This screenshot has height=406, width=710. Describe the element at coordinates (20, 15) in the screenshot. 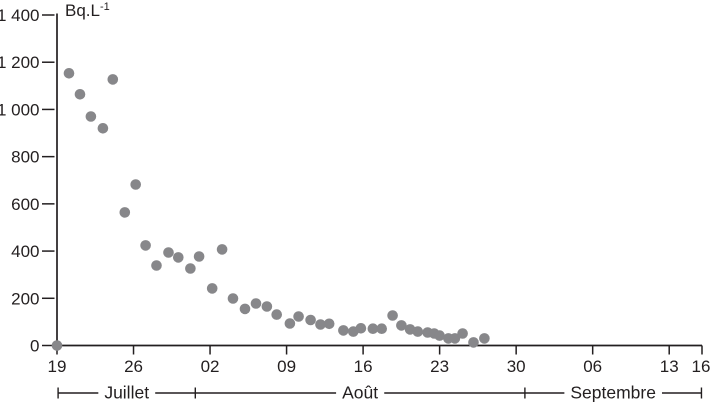

I see `y-tick-label: 1 400` at that location.